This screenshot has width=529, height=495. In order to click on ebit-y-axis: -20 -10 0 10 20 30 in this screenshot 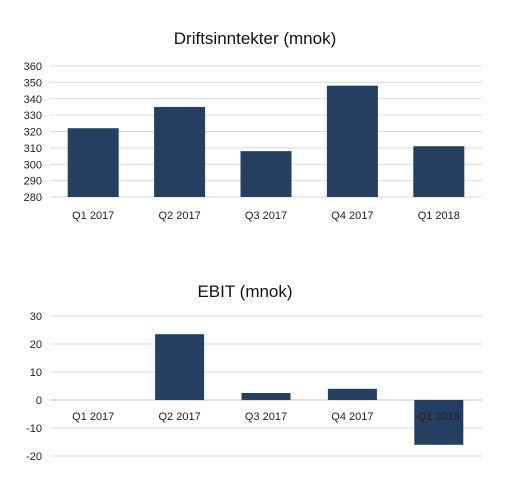, I will do `click(34, 387)`.